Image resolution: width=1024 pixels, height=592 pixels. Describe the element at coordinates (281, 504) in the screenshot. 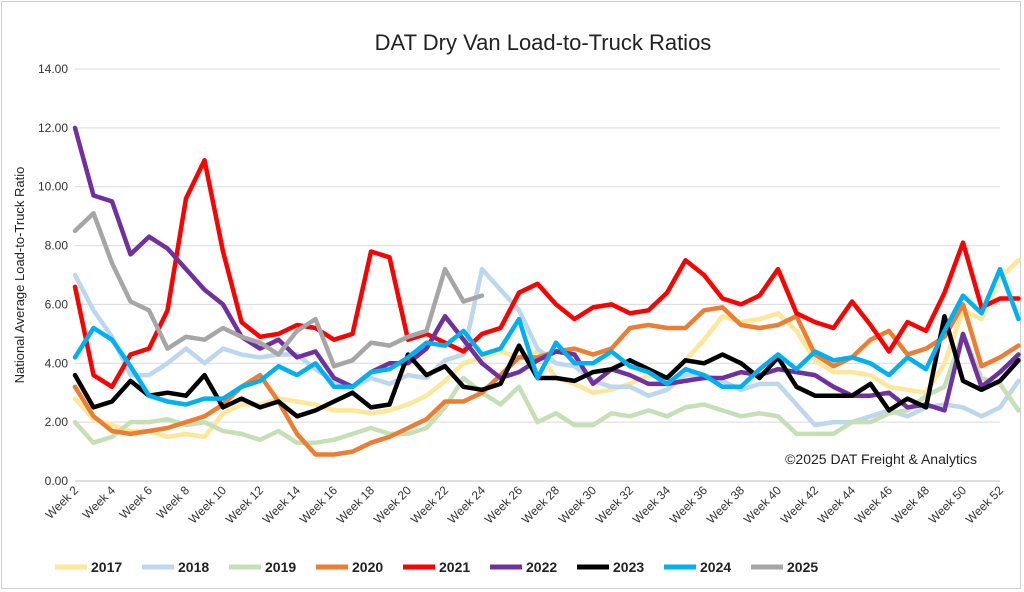

I see `x-tick-label: Week 14` at that location.